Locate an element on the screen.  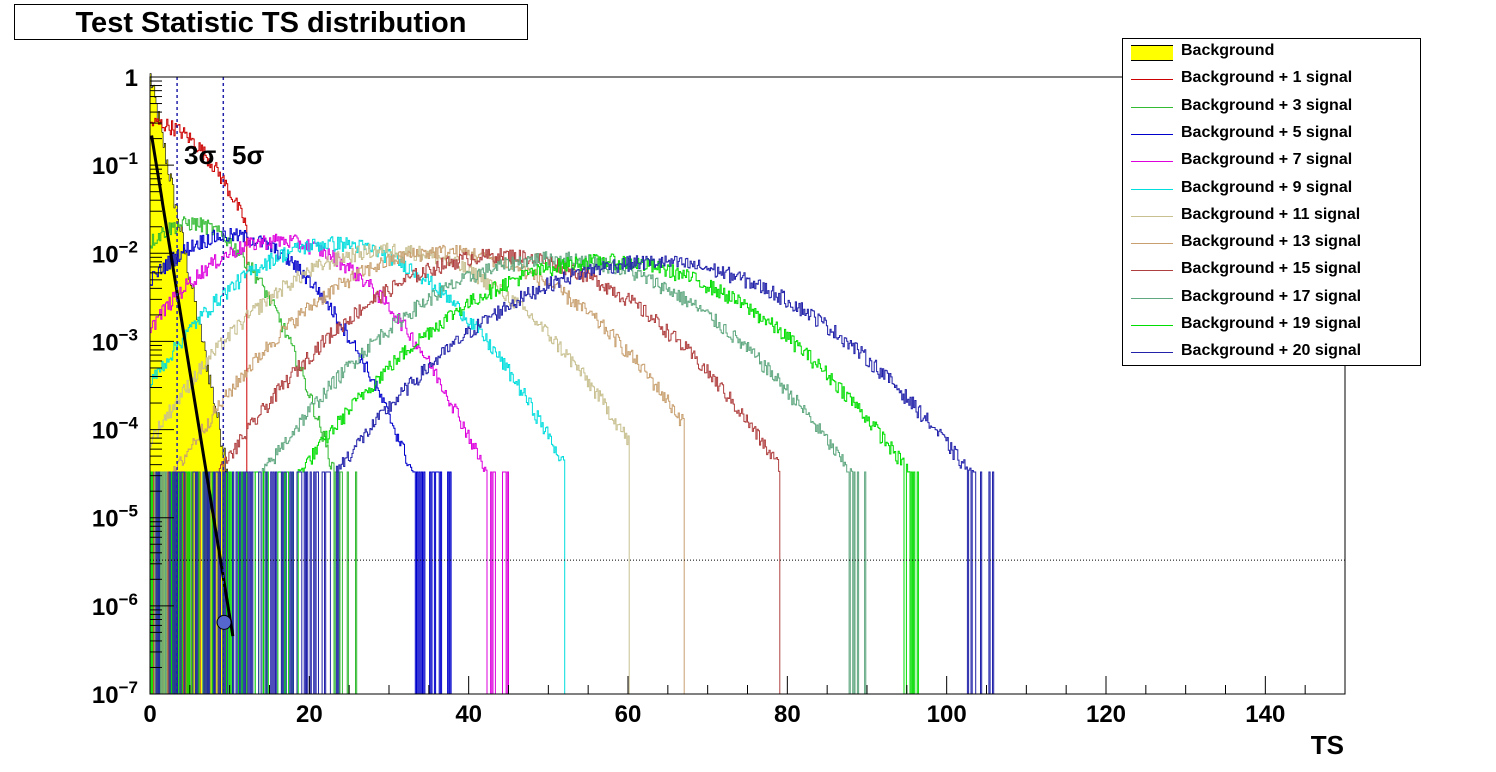
legend-item: Background + 3 signal is located at coordinates (1271, 107).